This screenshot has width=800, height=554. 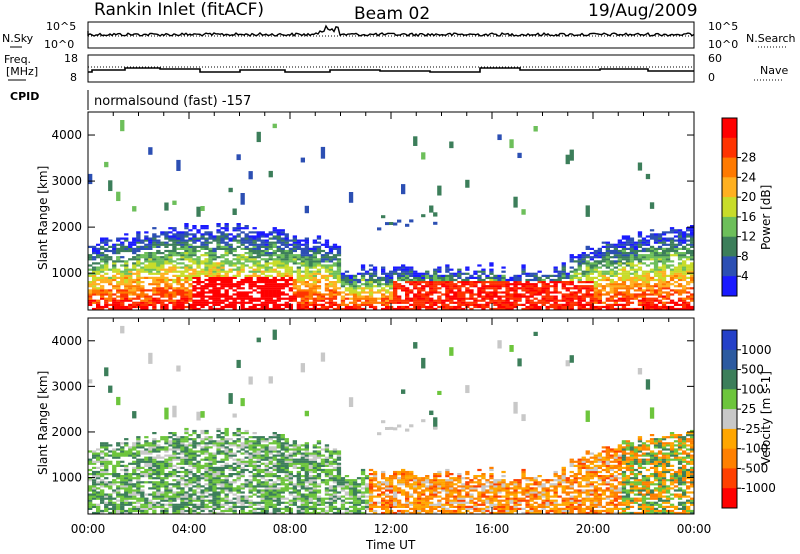 What do you see at coordinates (24, 96) in the screenshot?
I see `cpid-label: CPID` at bounding box center [24, 96].